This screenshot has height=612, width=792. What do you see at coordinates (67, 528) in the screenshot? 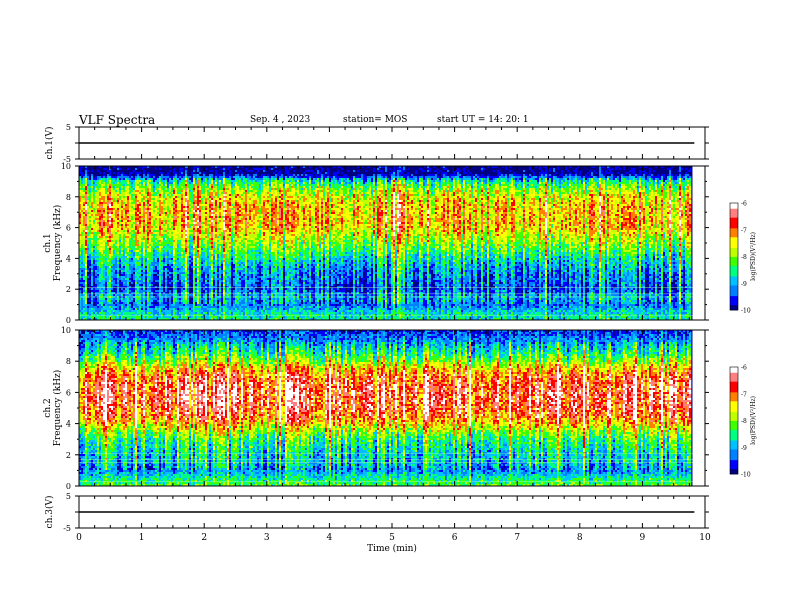
I see `y-tick-label: -5` at bounding box center [67, 528].